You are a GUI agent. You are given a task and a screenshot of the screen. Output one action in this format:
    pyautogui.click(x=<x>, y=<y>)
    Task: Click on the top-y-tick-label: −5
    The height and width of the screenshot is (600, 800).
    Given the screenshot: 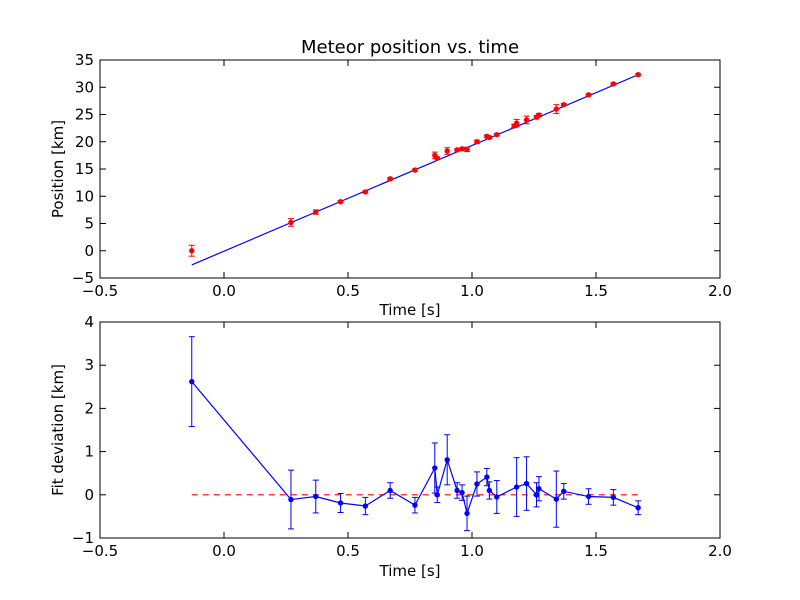 What is the action you would take?
    pyautogui.click(x=83, y=278)
    